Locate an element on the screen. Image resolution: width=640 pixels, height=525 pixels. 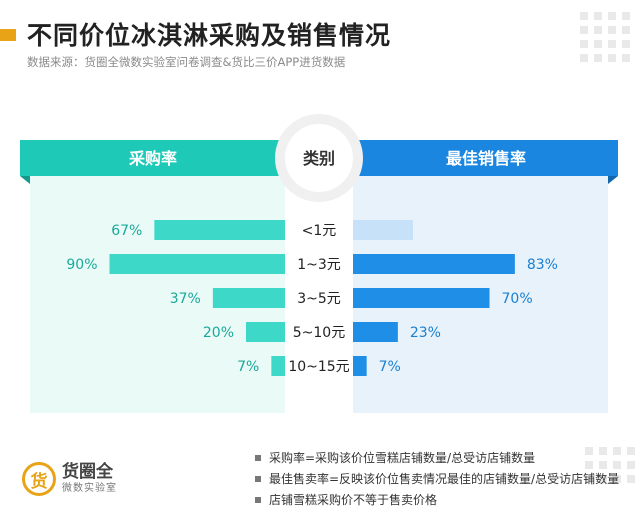
sales-value-label: 23% is located at coordinates (425, 333).